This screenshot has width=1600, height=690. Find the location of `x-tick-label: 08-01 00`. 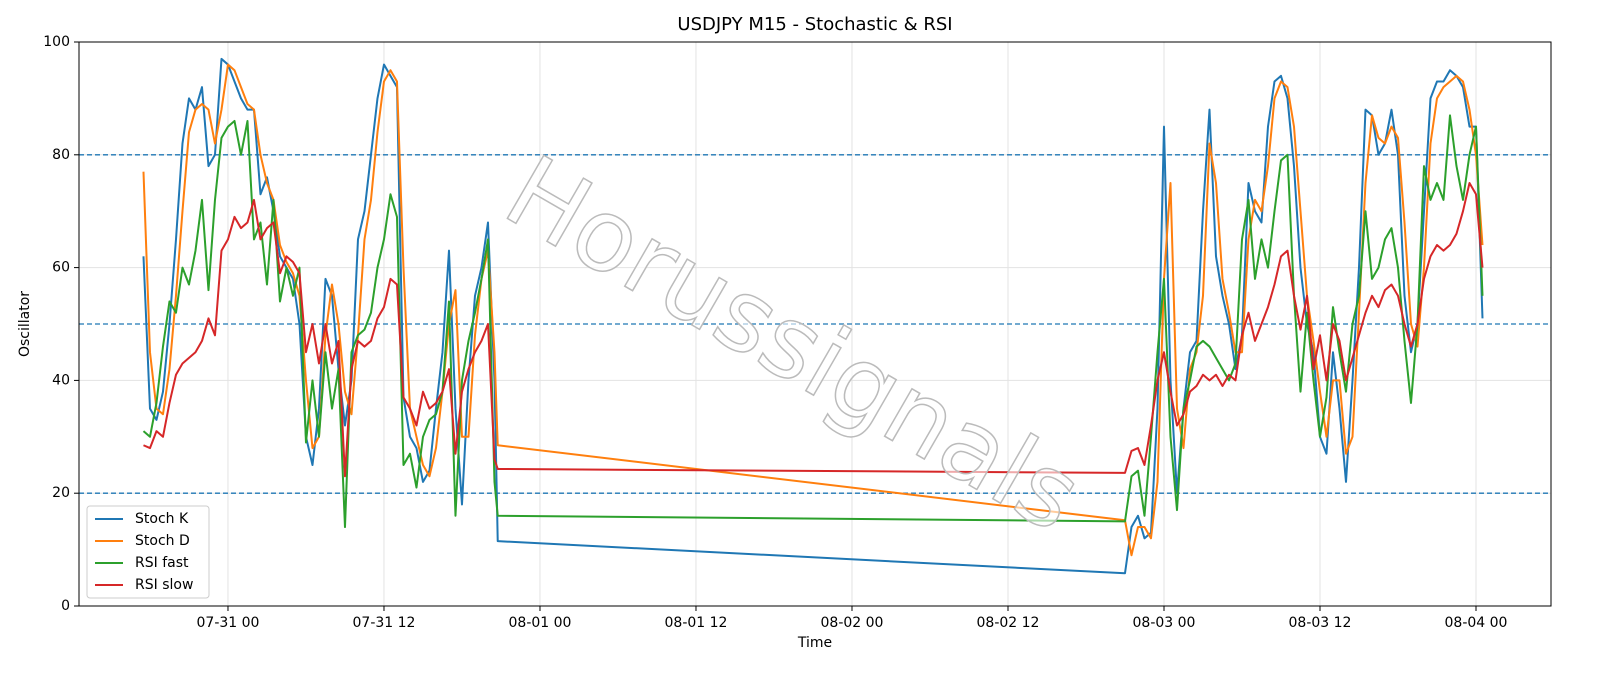

x-tick-label: 08-01 00 is located at coordinates (540, 623).